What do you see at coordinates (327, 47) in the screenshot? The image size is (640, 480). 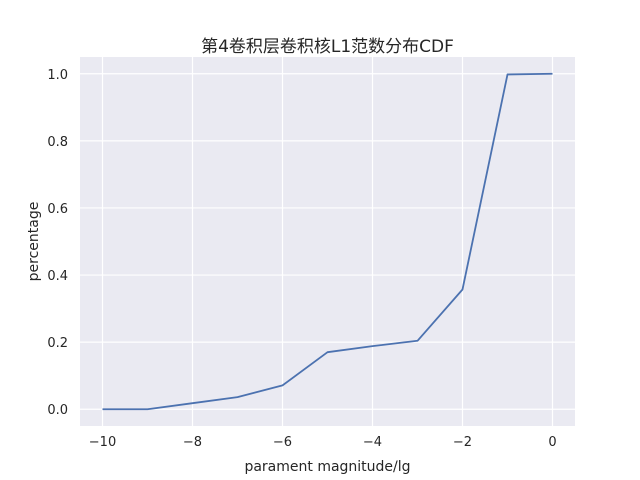 I see `chart-title: 第4卷积层卷积核L1范数分布CDF` at bounding box center [327, 47].